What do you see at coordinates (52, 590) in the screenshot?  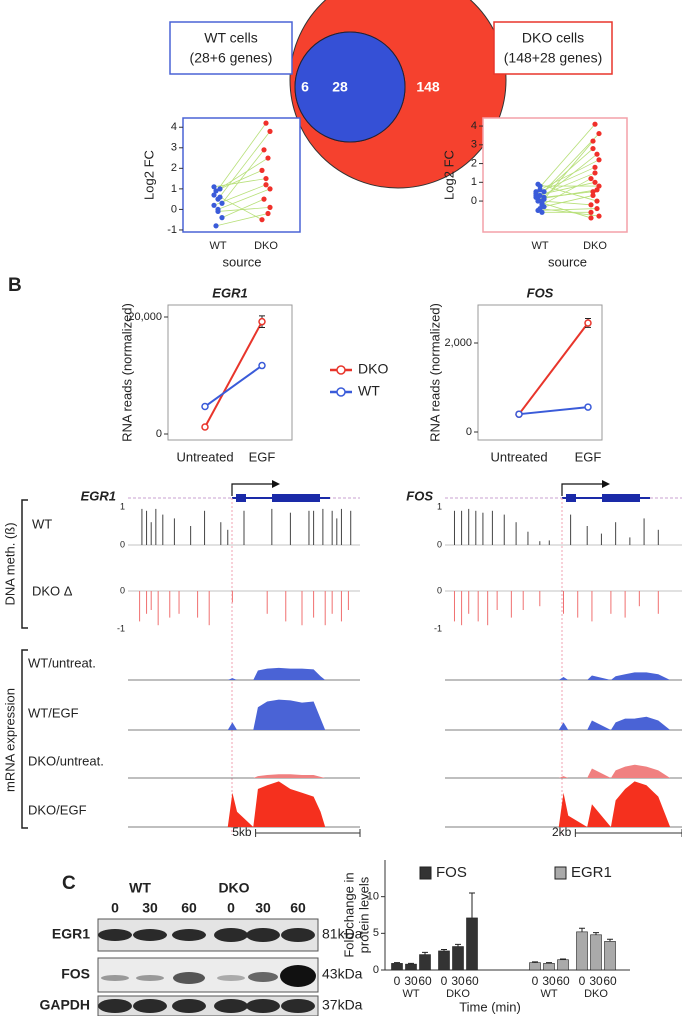 I see `track-label: DKO Δ` at bounding box center [52, 590].